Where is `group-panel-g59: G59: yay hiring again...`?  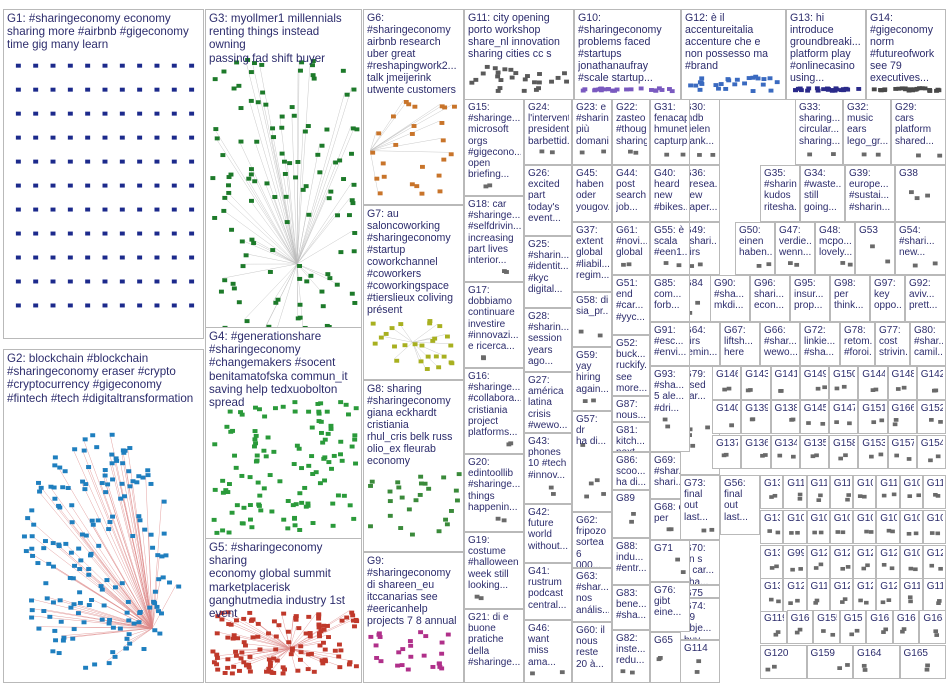
group-panel-g59: G59: yay hiring again... is located at coordinates (592, 379).